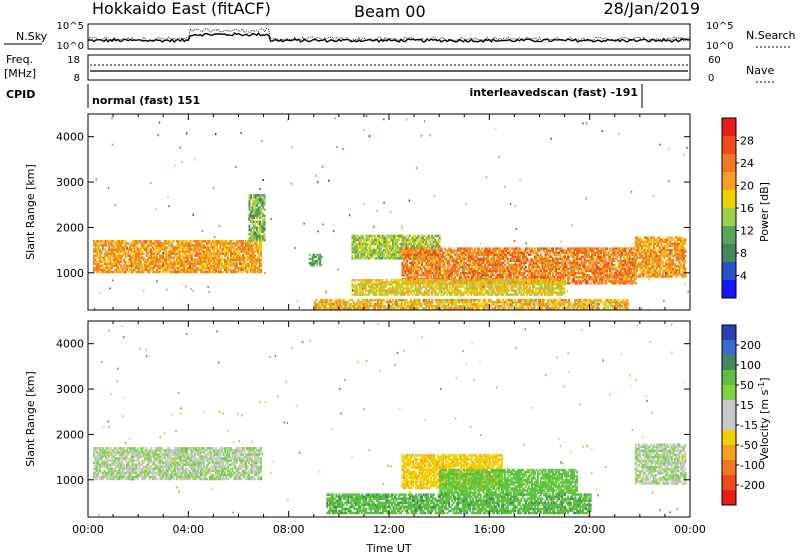 Image resolution: width=800 pixels, height=558 pixels. What do you see at coordinates (747, 186) in the screenshot?
I see `colorbar-tick-label: 20` at bounding box center [747, 186].